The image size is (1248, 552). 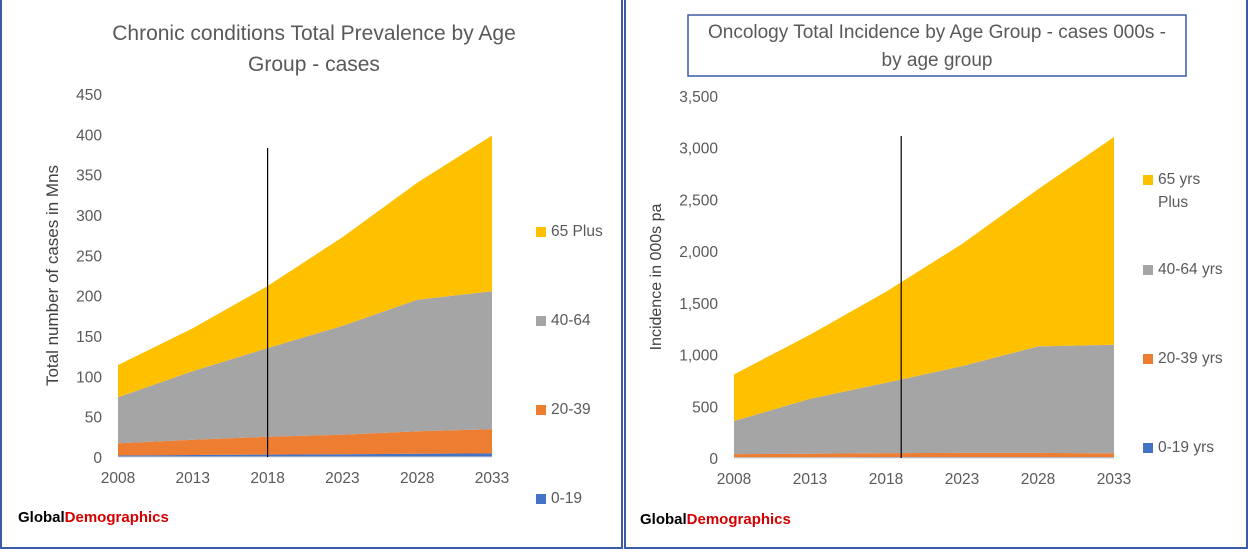 What do you see at coordinates (1173, 202) in the screenshot?
I see `legend-label: Plus` at bounding box center [1173, 202].